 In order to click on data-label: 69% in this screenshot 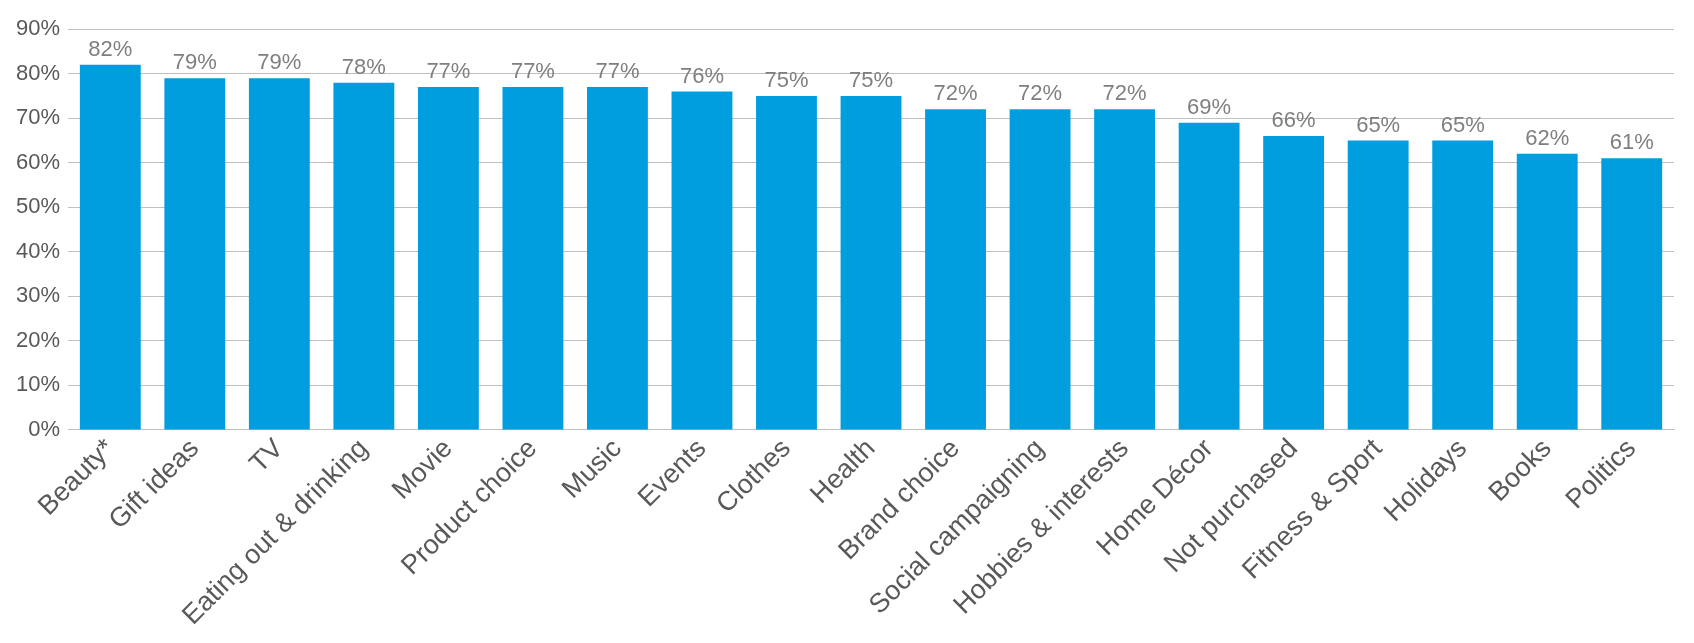, I will do `click(1209, 106)`.